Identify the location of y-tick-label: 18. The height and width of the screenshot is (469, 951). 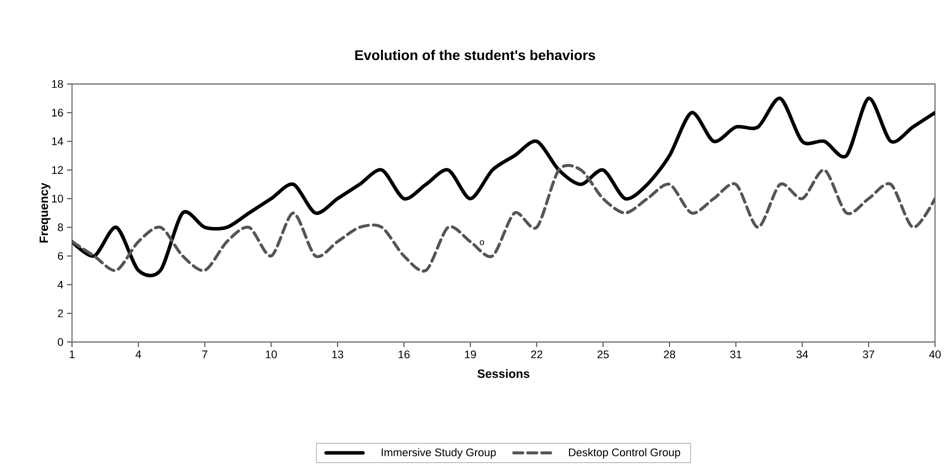
(58, 84).